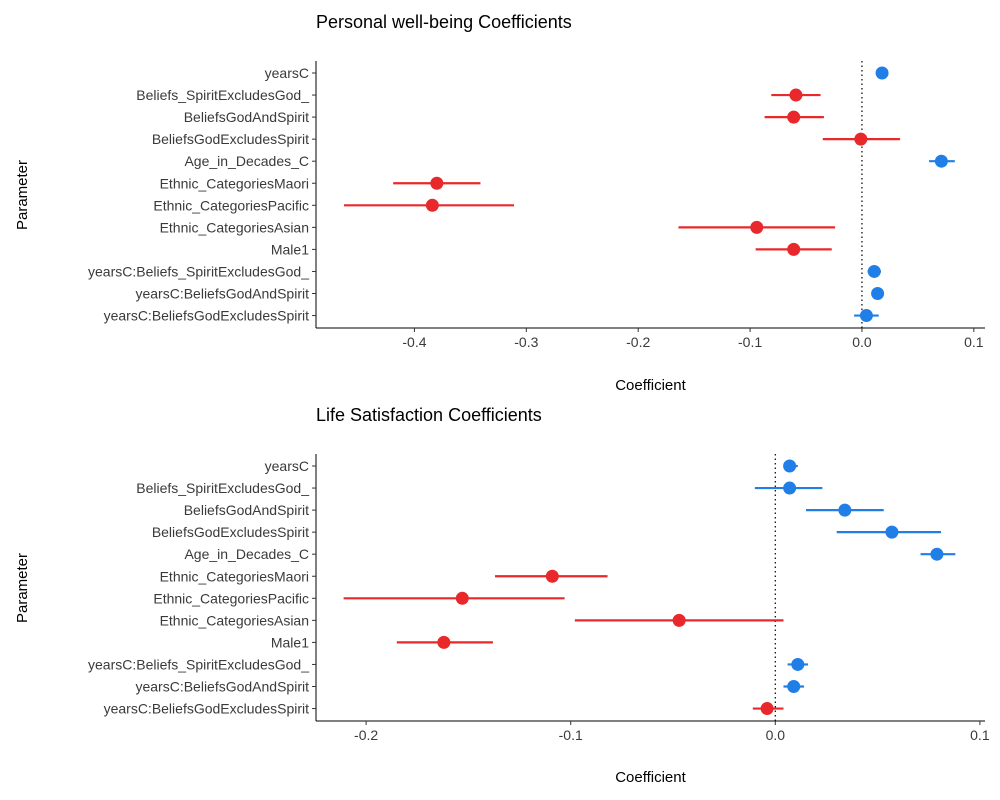 This screenshot has height=800, width=1000. What do you see at coordinates (444, 22) in the screenshot?
I see `chart-title: Personal well-being Coefficients` at bounding box center [444, 22].